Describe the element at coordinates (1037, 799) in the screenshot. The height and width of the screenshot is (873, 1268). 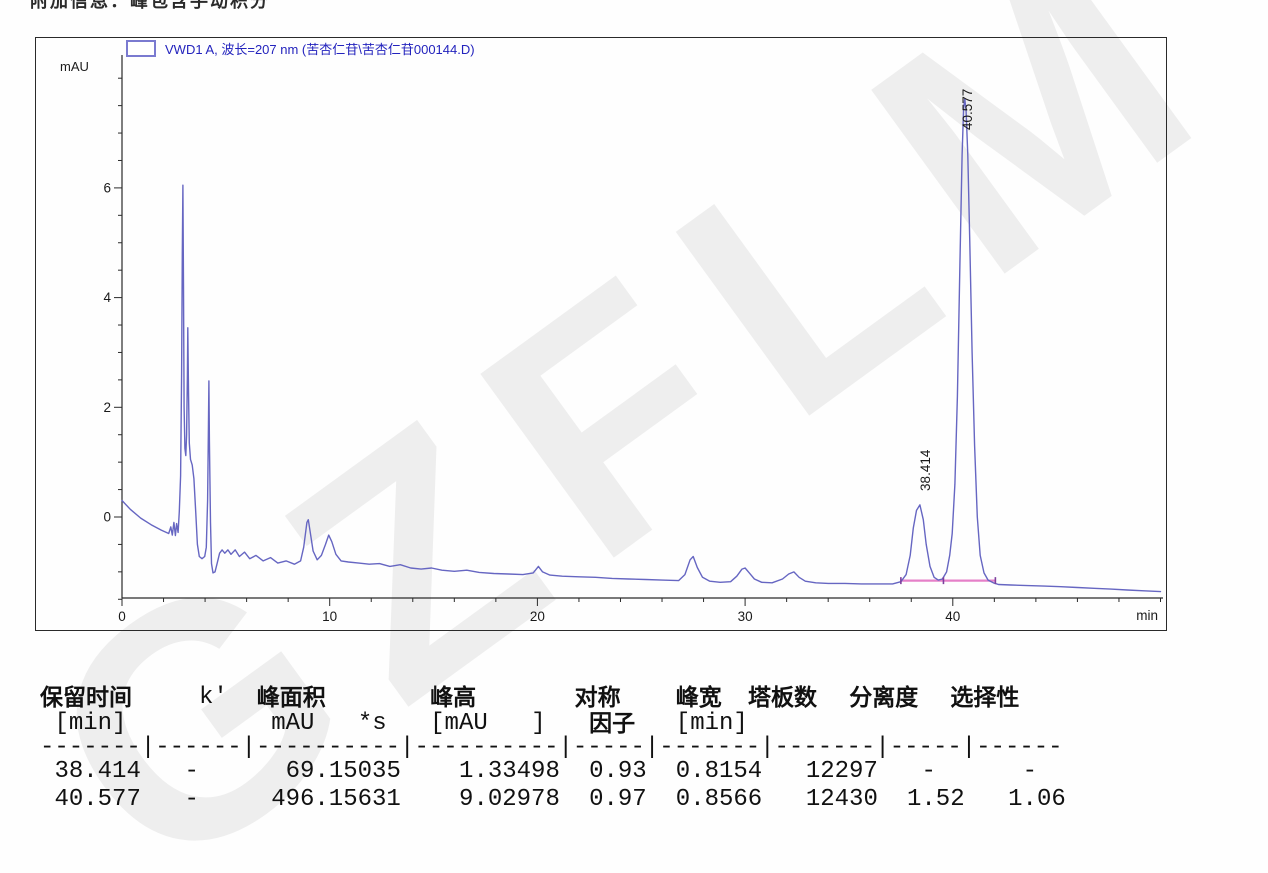
I see `table-row-cell: 1.06` at that location.